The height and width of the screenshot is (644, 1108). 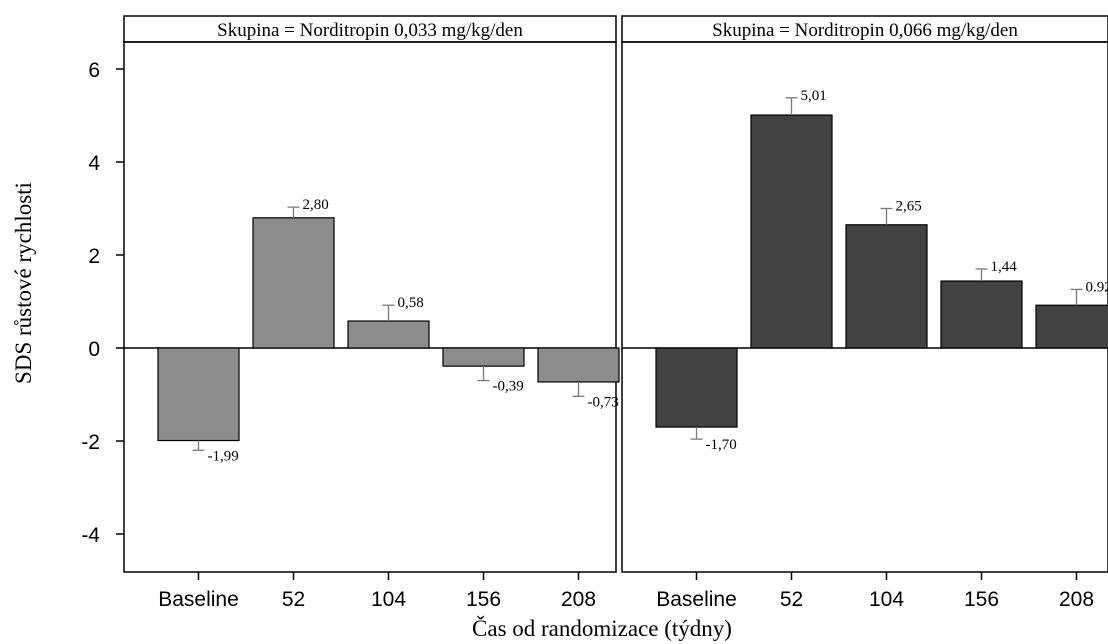 I want to click on y-tick-label: 4, so click(x=94, y=163).